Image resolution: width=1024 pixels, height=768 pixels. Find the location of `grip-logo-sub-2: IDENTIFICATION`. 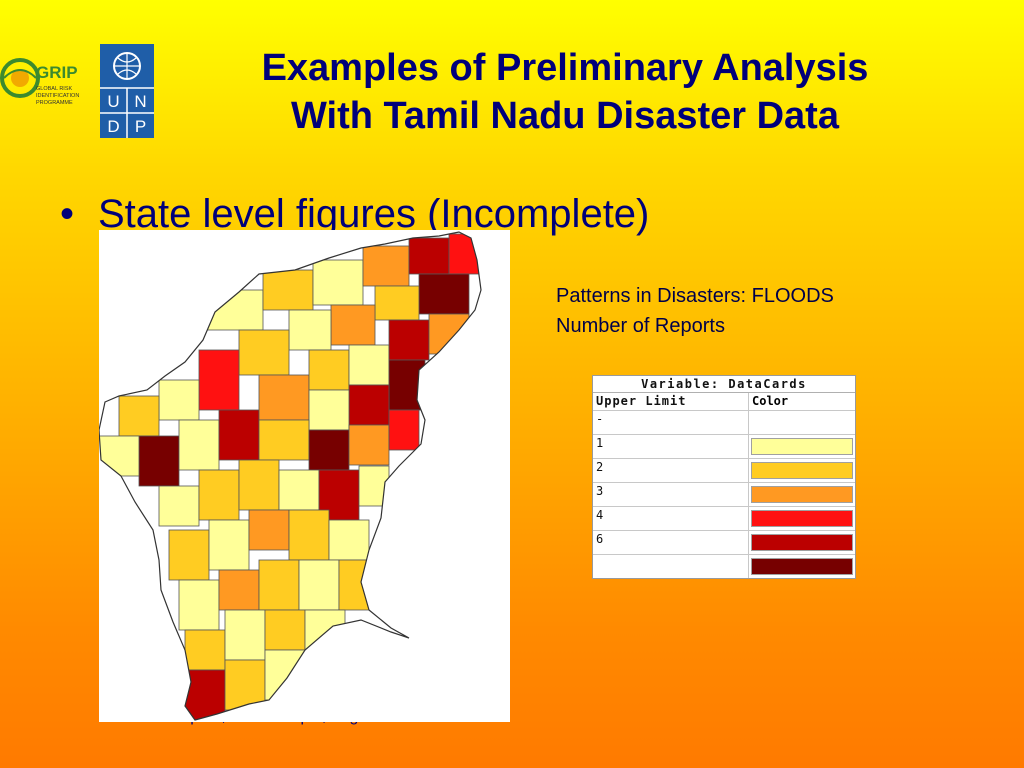

grip-logo-sub-2: IDENTIFICATION is located at coordinates (57, 96).